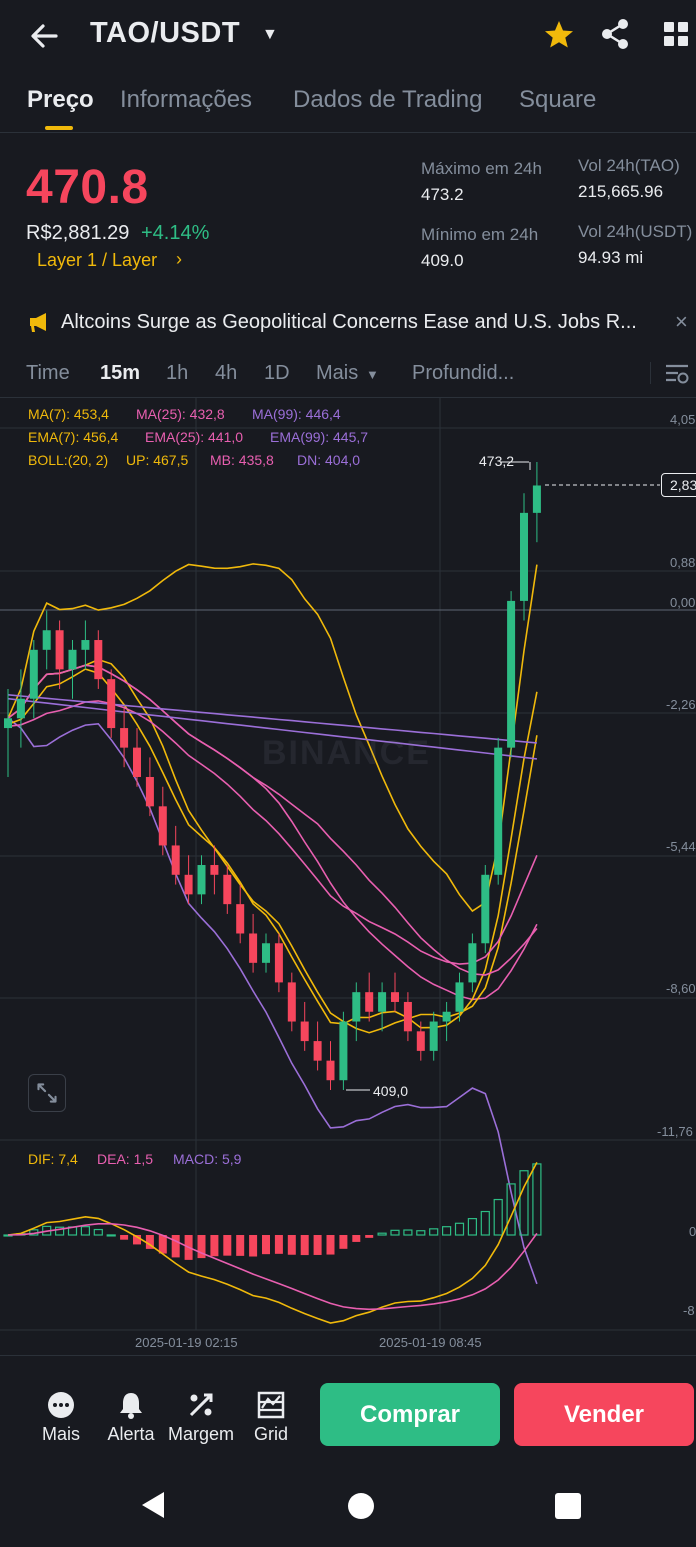  Describe the element at coordinates (346, 753) in the screenshot. I see `binance-watermark: BINANCE` at that location.